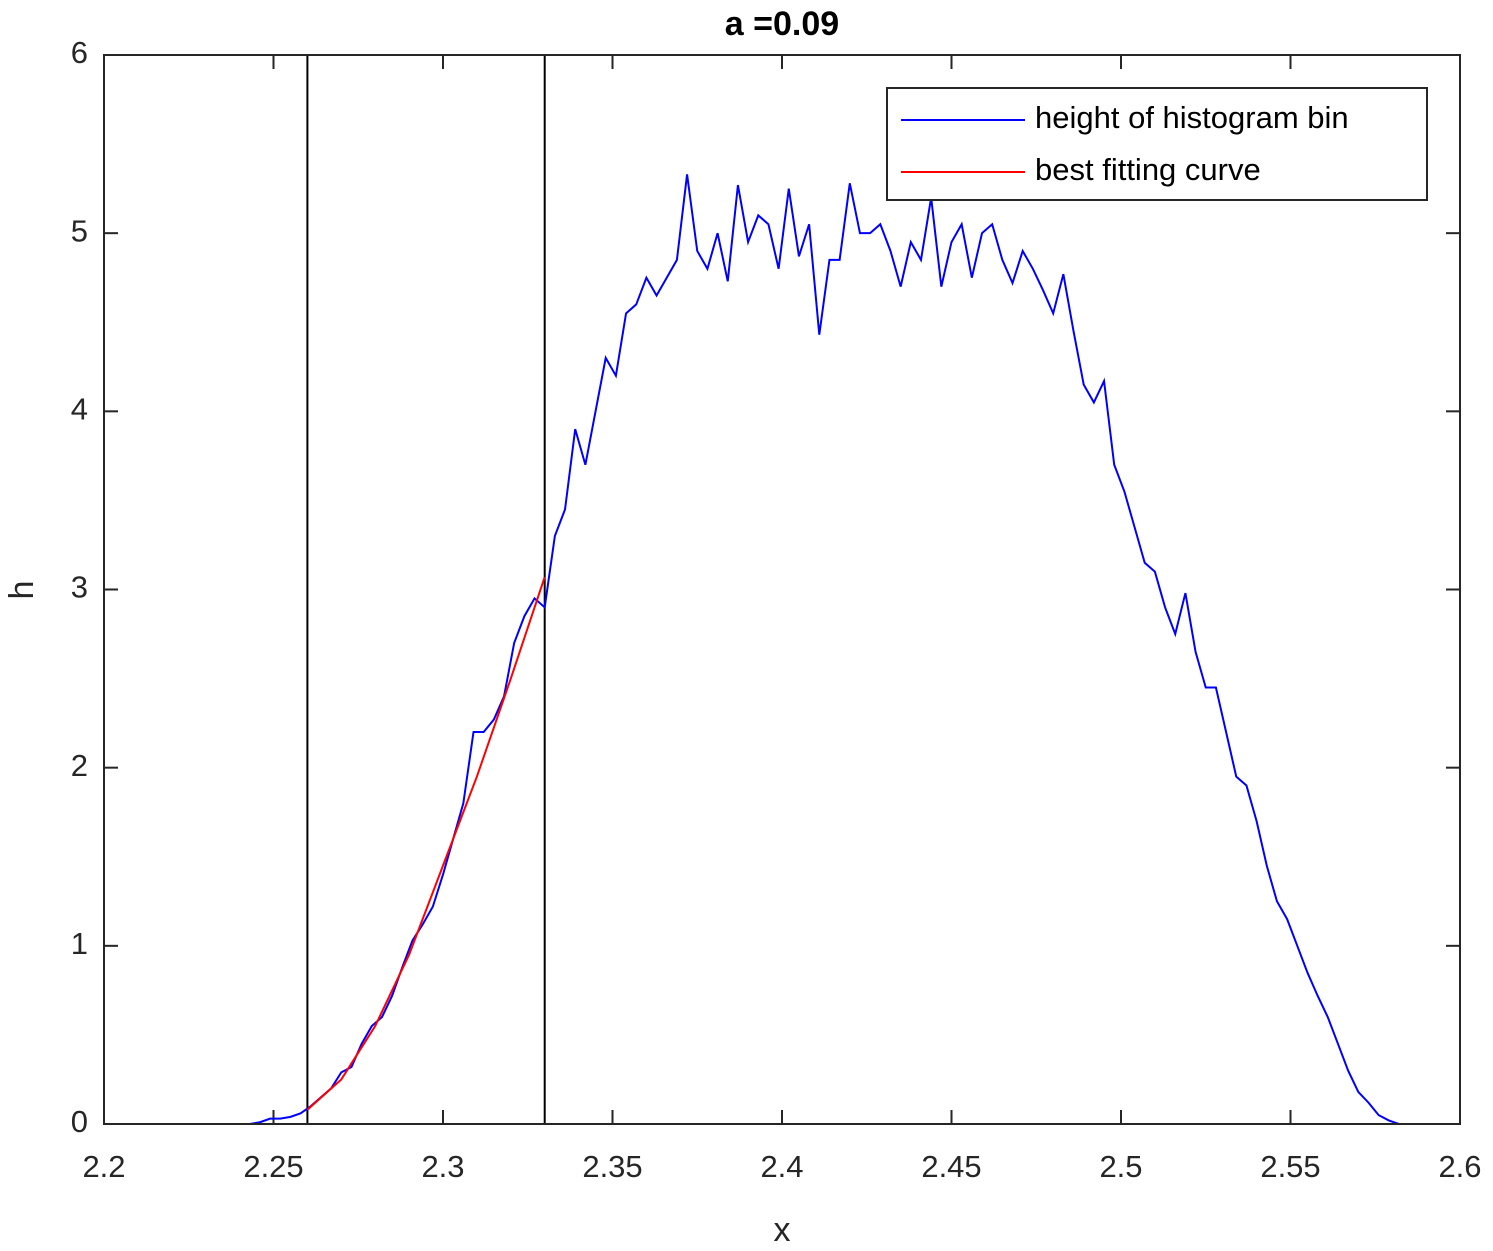 The image size is (1493, 1251). I want to click on y-tick-label: 6, so click(79, 52).